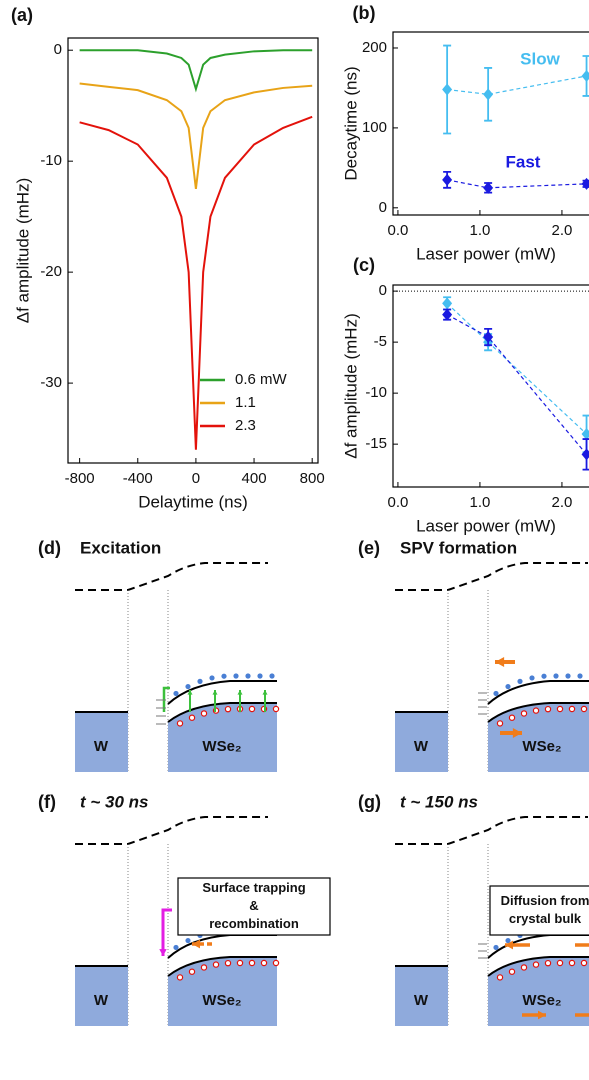 This screenshot has width=589, height=1080. What do you see at coordinates (439, 801) in the screenshot?
I see `diagram-title: t ~ 150 ns` at bounding box center [439, 801].